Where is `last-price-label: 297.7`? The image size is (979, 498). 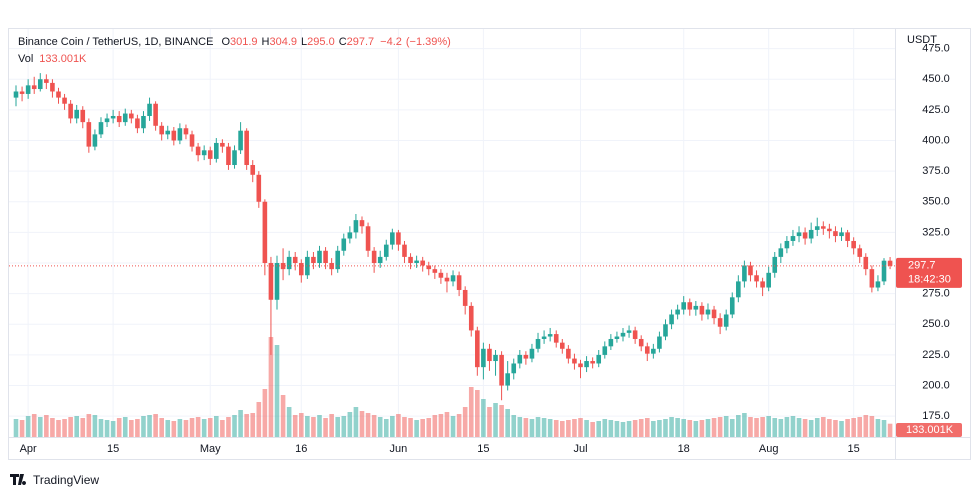 last-price-label: 297.7 is located at coordinates (922, 266).